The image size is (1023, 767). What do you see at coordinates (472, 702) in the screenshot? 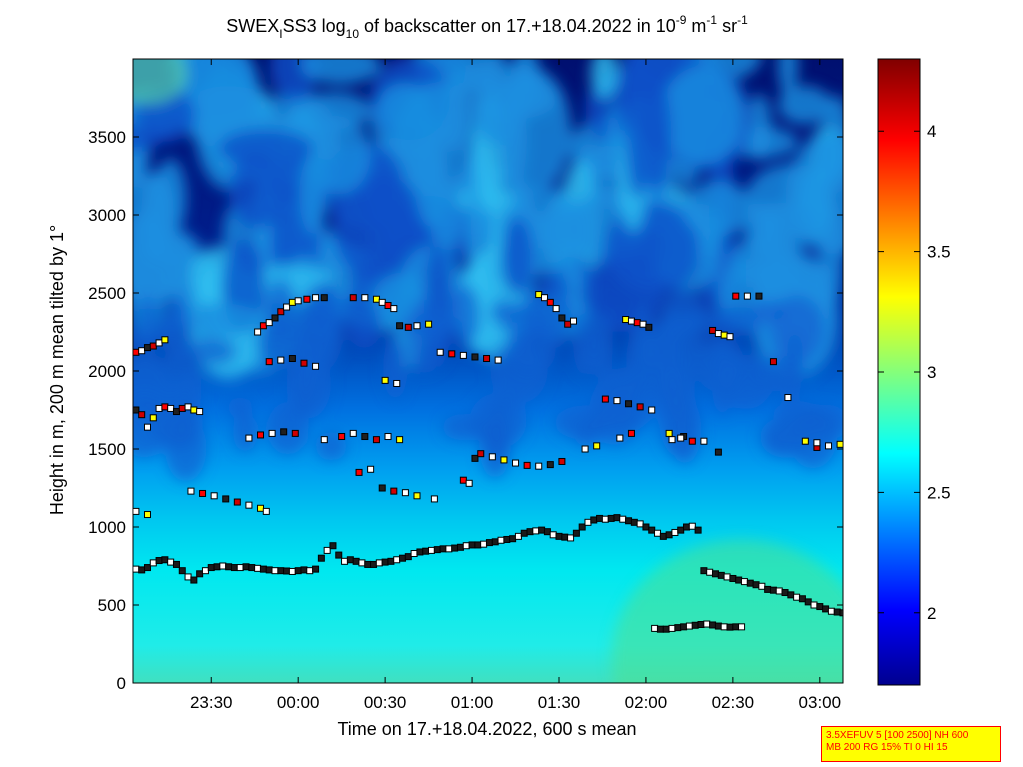
I see `x-tick-label: 01:00` at bounding box center [472, 702].